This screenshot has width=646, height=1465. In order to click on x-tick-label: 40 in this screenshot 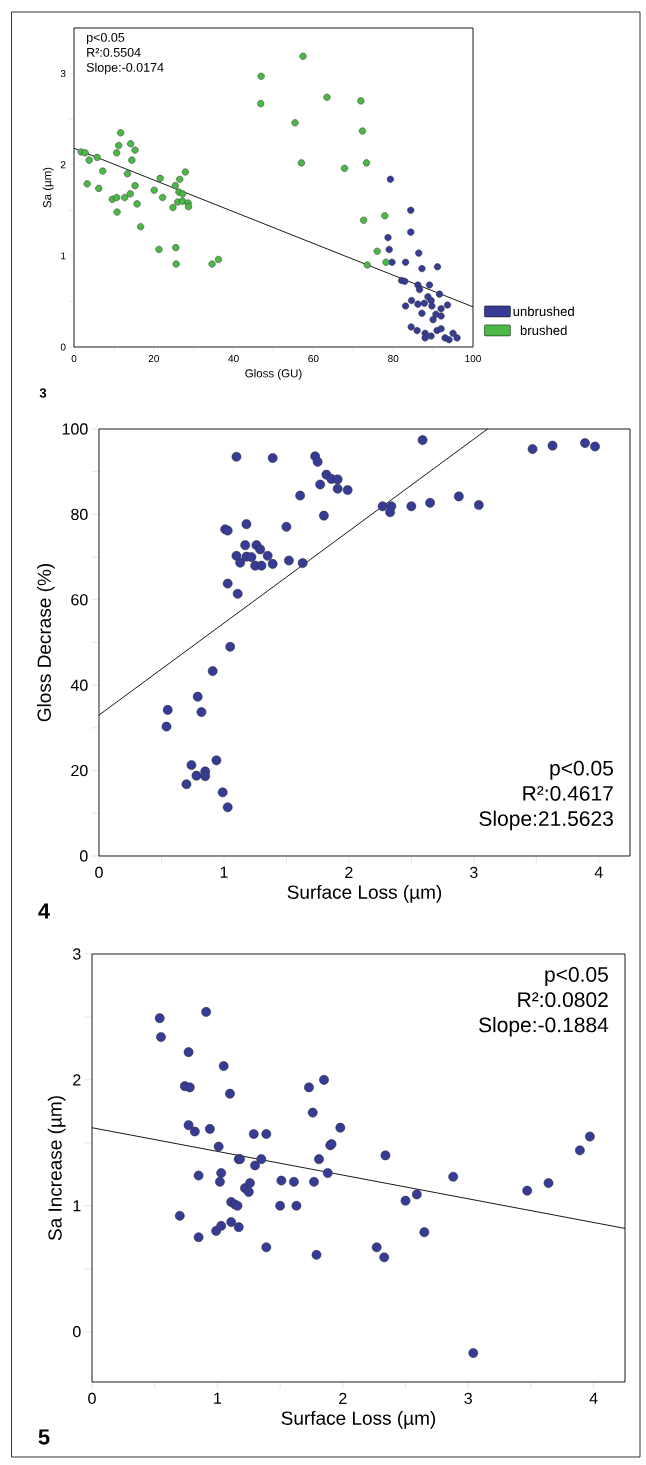, I will do `click(233, 359)`.